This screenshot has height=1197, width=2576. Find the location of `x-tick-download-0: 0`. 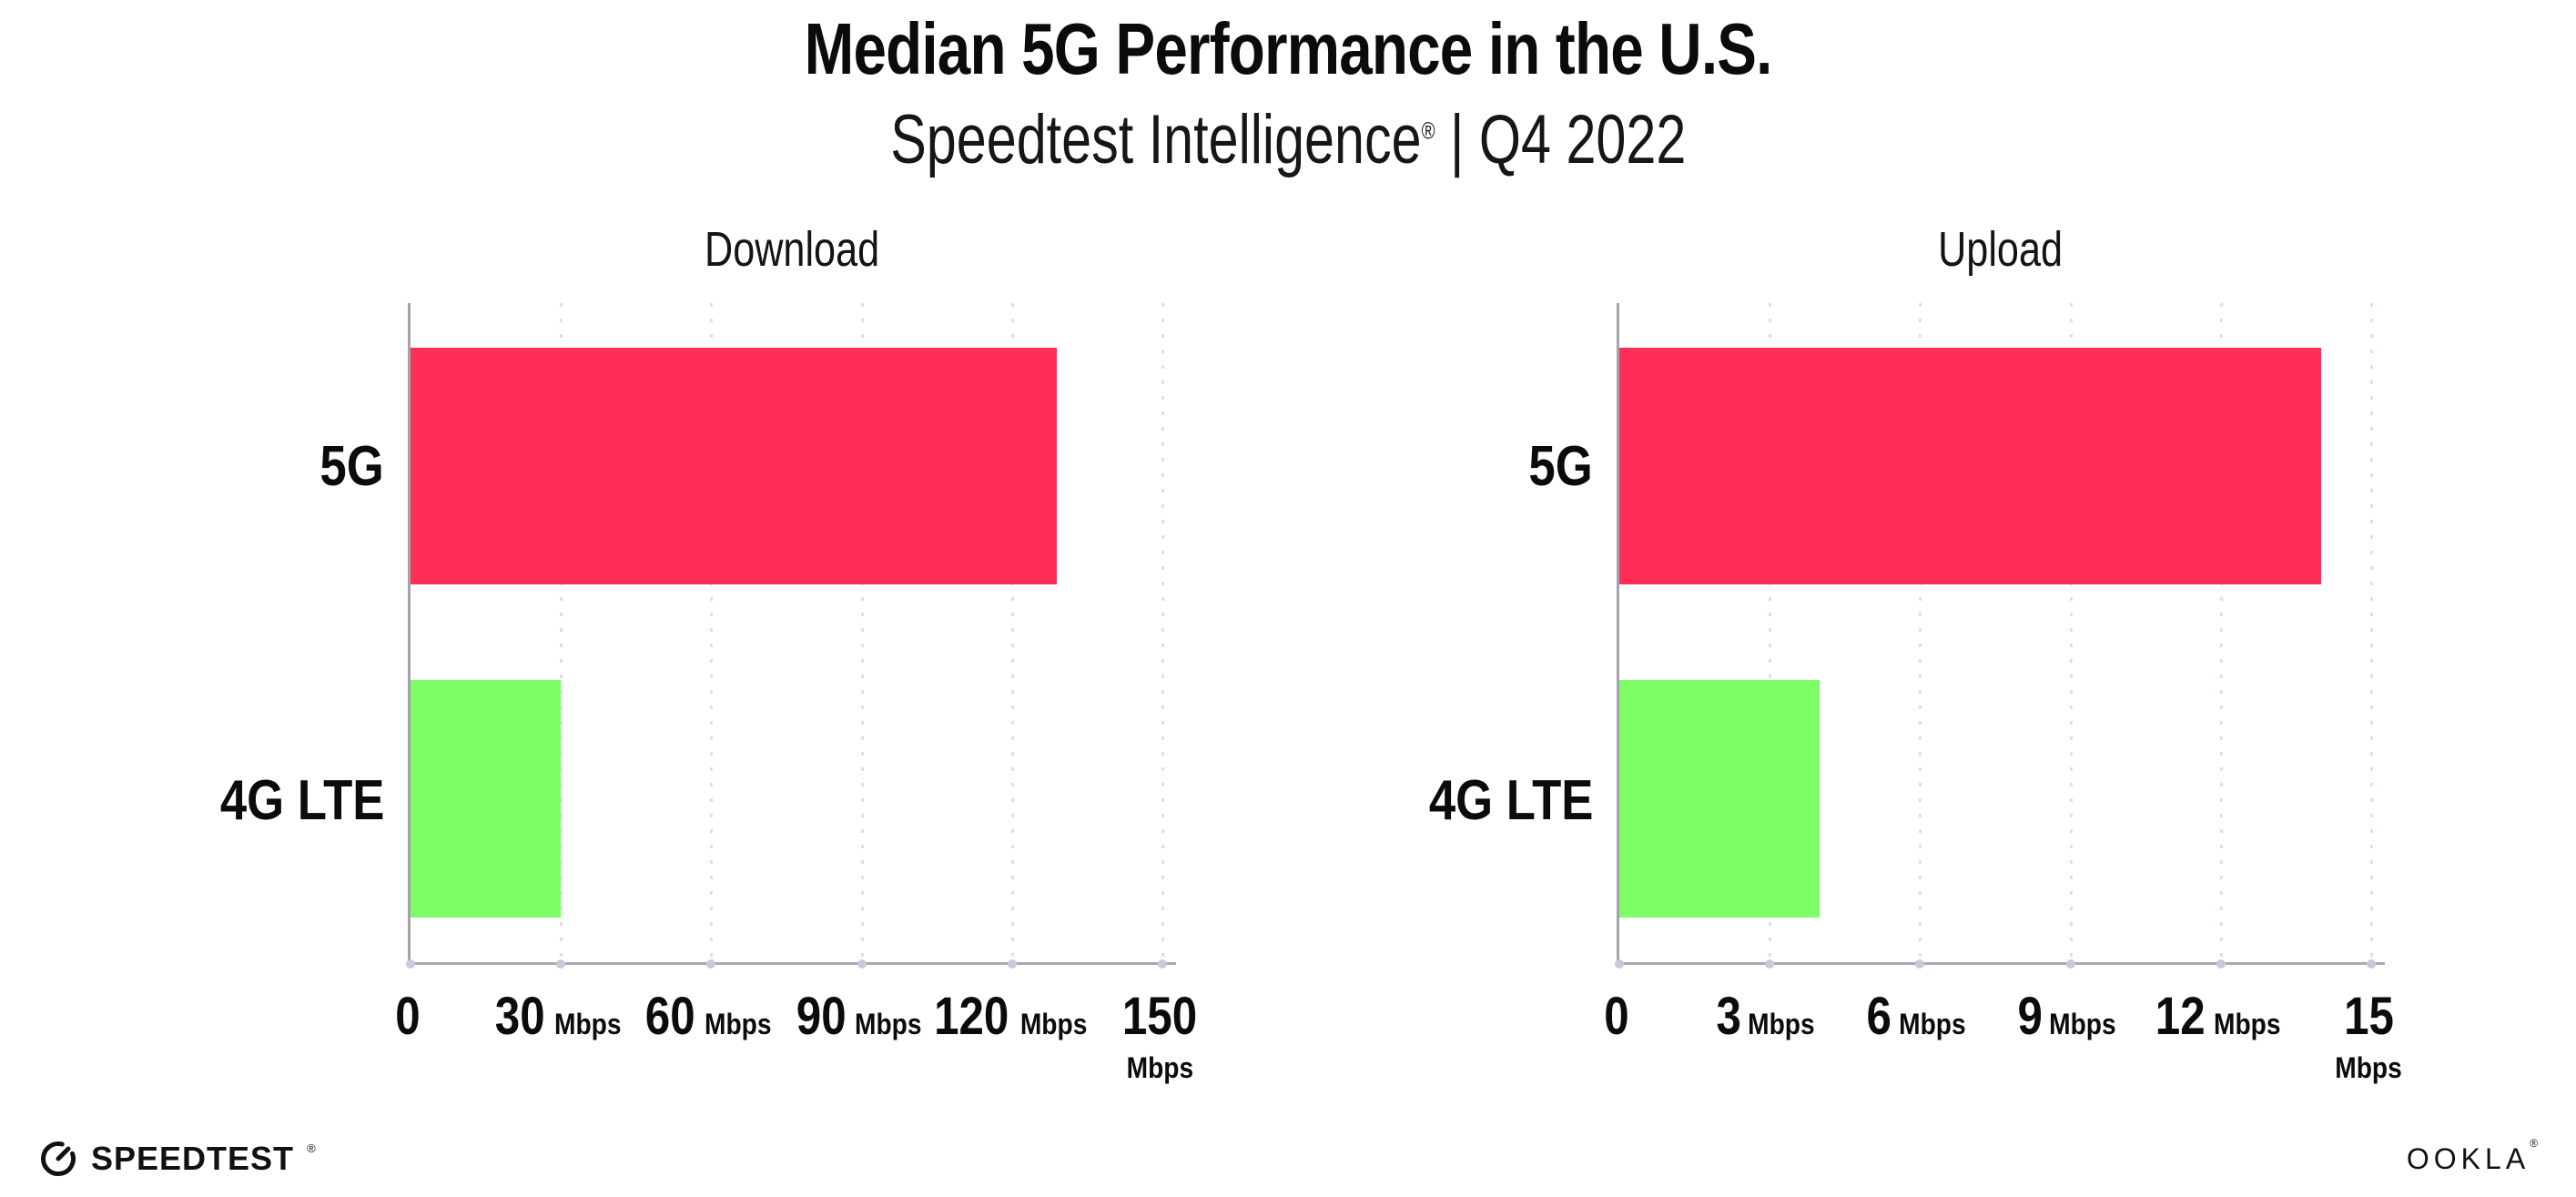

x-tick-download-0: 0 is located at coordinates (407, 1017).